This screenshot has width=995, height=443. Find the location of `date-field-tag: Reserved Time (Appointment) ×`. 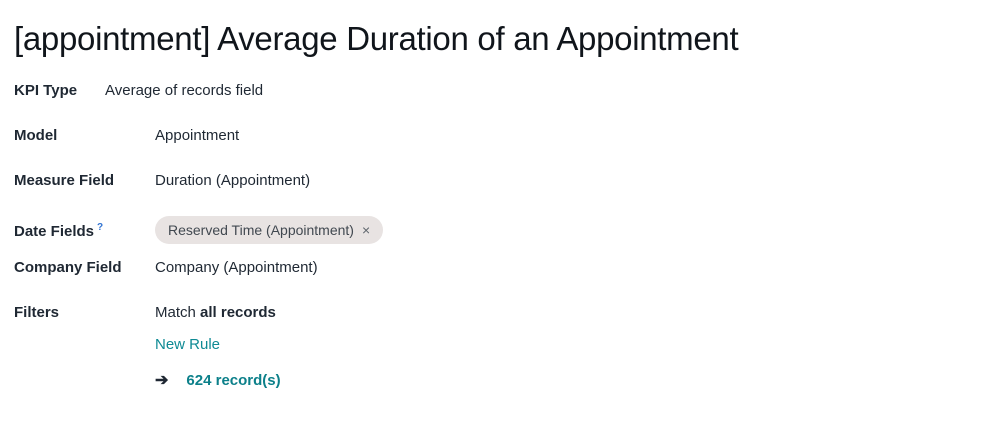

date-field-tag: Reserved Time (Appointment) × is located at coordinates (269, 230).